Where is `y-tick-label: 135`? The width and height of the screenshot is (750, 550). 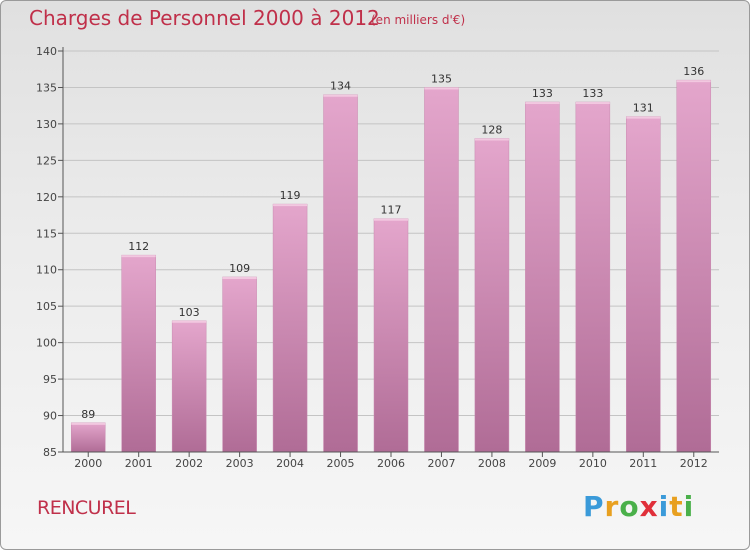 y-tick-label: 135 is located at coordinates (46, 87).